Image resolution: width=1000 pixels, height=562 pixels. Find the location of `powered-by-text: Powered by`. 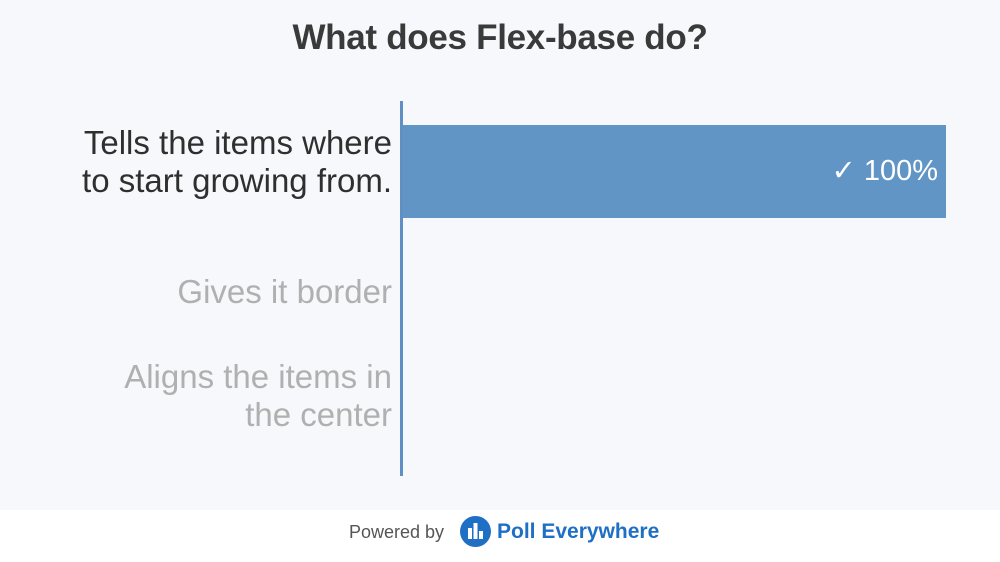

powered-by-text: Powered by is located at coordinates (397, 532).